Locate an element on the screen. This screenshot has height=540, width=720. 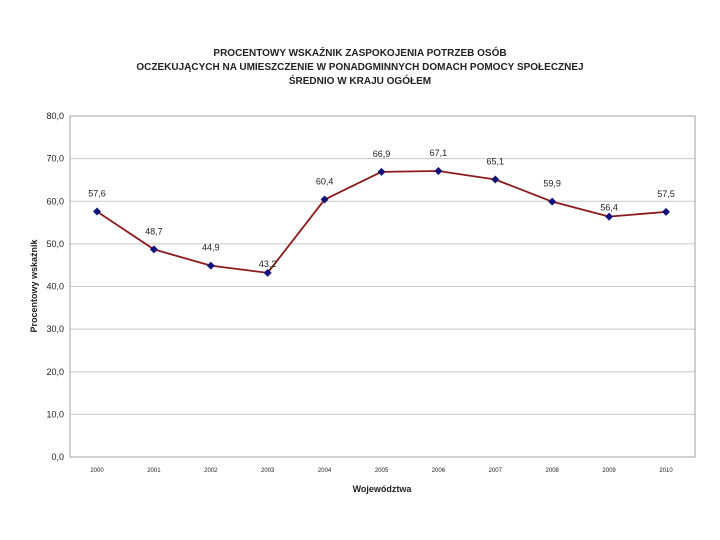
x-tick-label: 2009 is located at coordinates (609, 471).